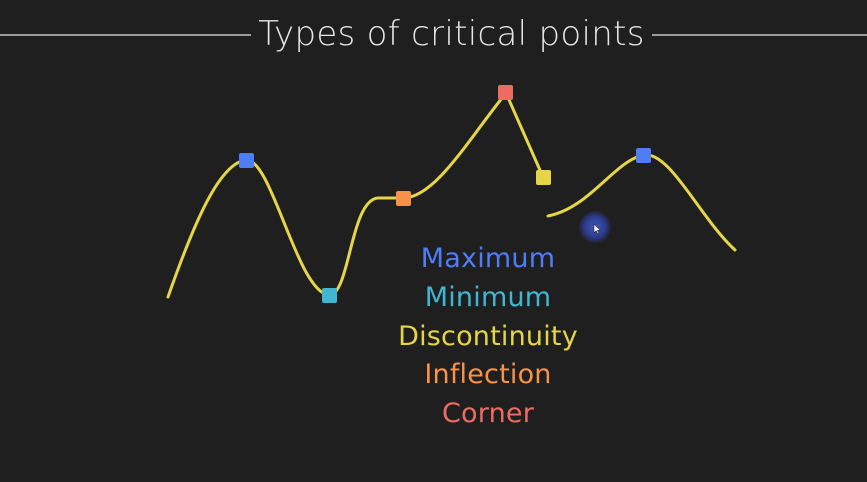 Image resolution: width=867 pixels, height=482 pixels. Describe the element at coordinates (488, 258) in the screenshot. I see `legend-maximum: Maximum` at that location.